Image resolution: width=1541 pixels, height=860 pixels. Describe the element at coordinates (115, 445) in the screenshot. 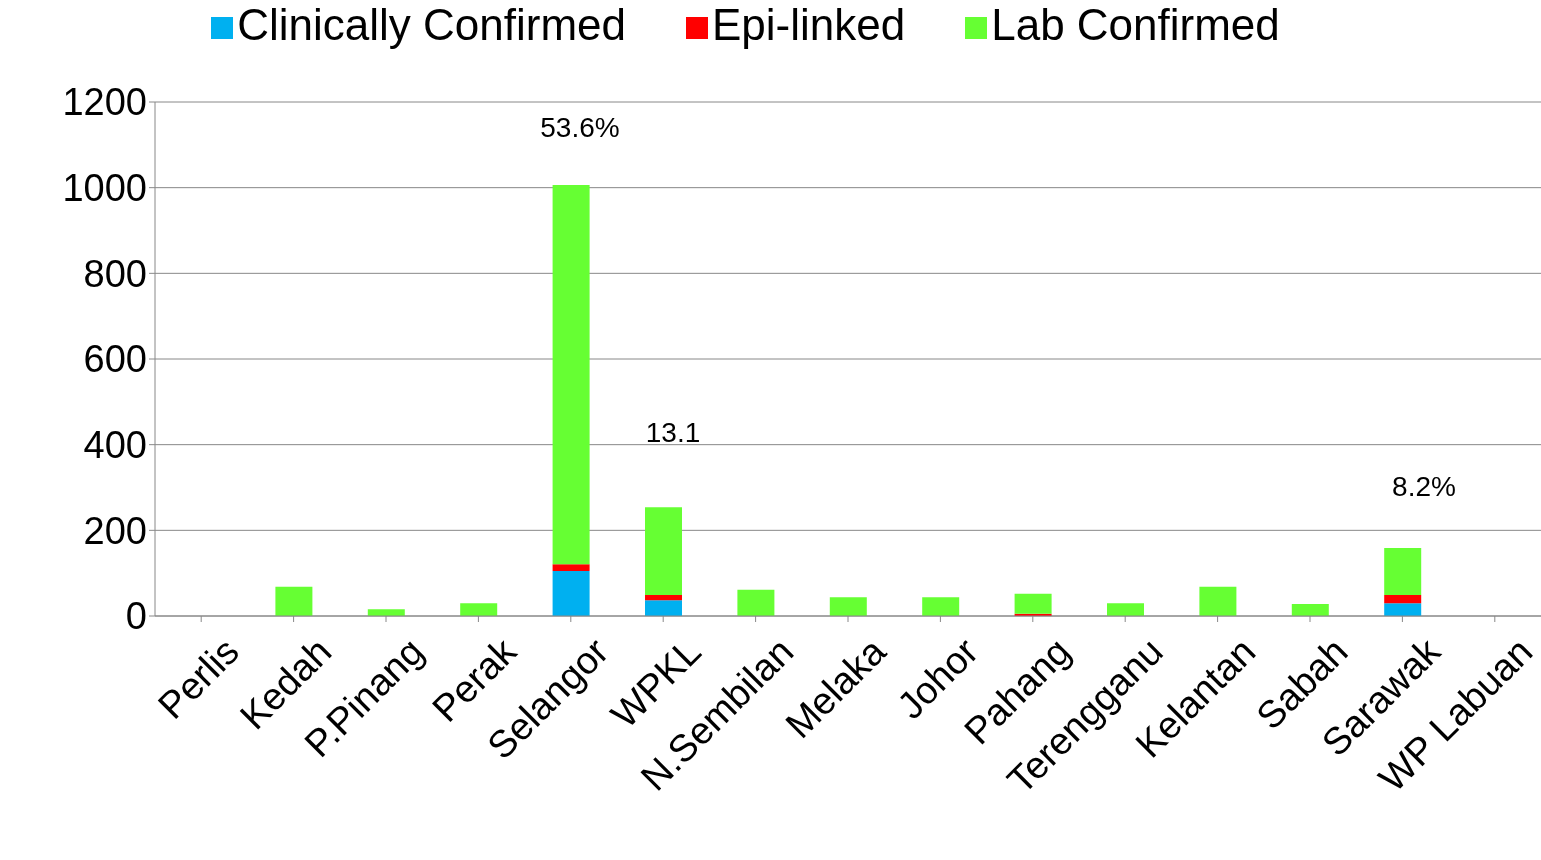

I see `y-tick-label: 400` at that location.